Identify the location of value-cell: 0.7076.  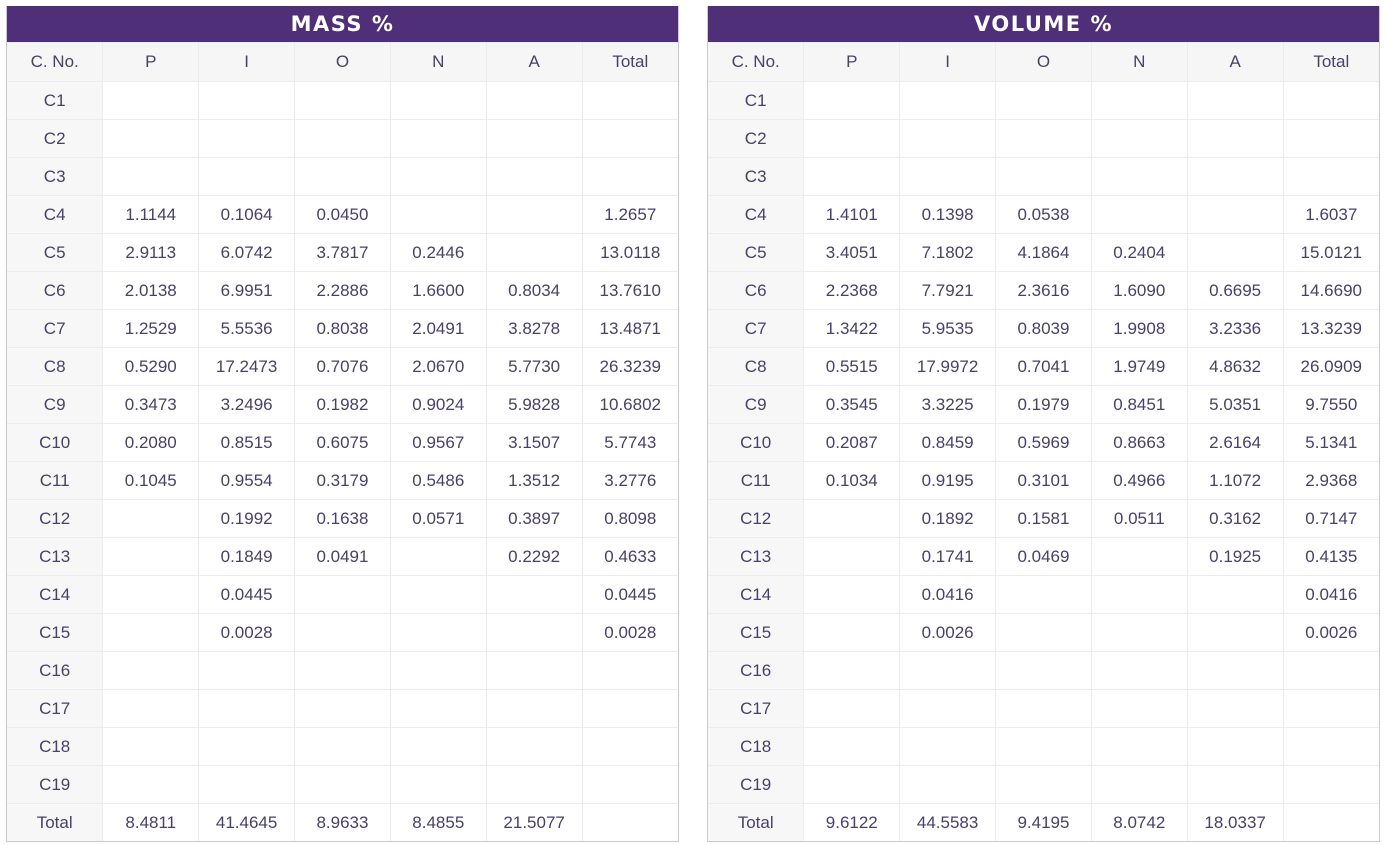
(342, 366).